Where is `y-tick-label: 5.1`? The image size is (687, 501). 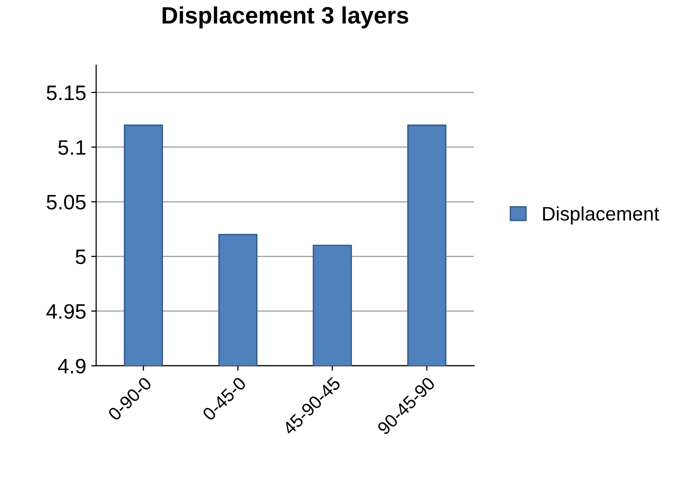
y-tick-label: 5.1 is located at coordinates (72, 147).